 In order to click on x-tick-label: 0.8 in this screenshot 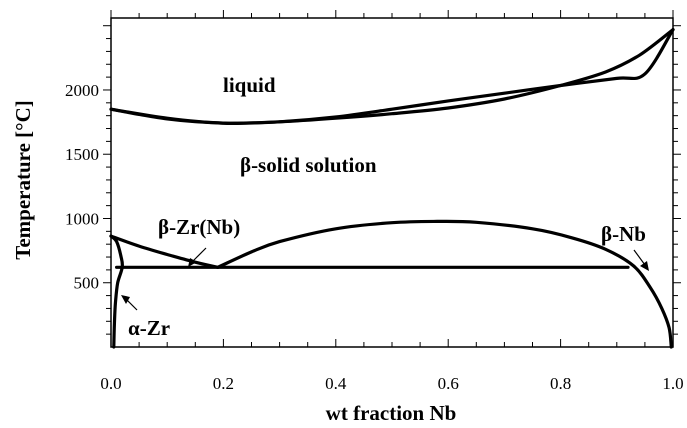, I will do `click(560, 383)`.